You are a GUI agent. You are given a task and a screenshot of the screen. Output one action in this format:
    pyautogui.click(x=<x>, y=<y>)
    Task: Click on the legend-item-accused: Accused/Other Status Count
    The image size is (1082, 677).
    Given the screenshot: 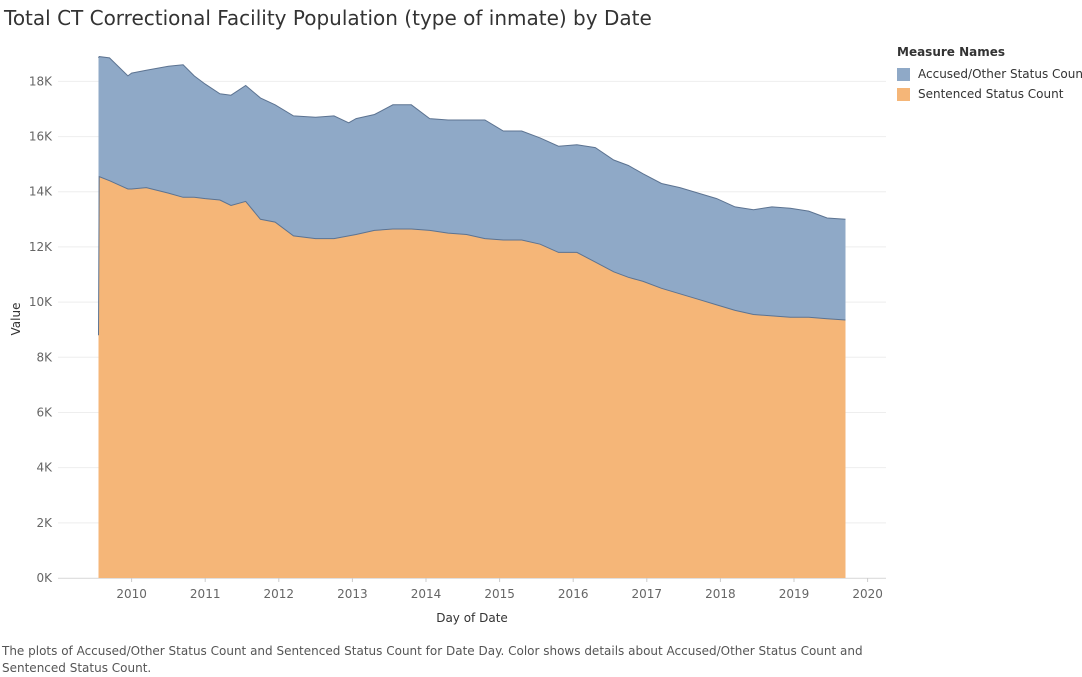 What is the action you would take?
    pyautogui.click(x=989, y=74)
    